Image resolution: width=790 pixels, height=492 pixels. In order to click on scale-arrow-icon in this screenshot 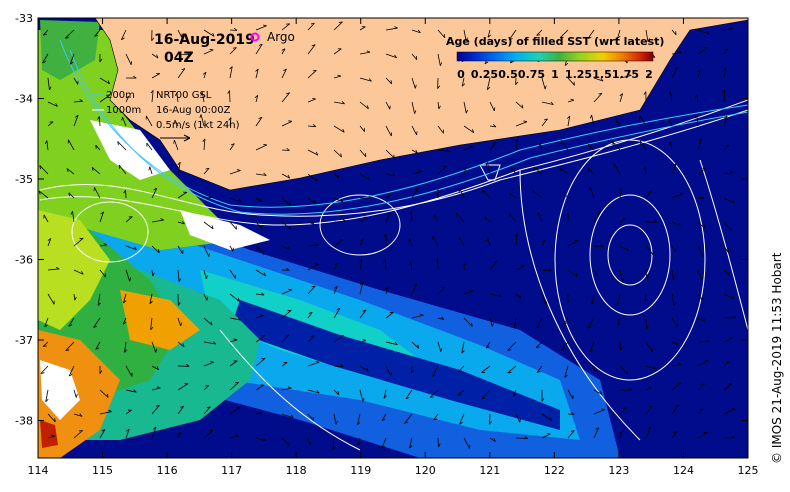, I will do `click(175, 138)`.